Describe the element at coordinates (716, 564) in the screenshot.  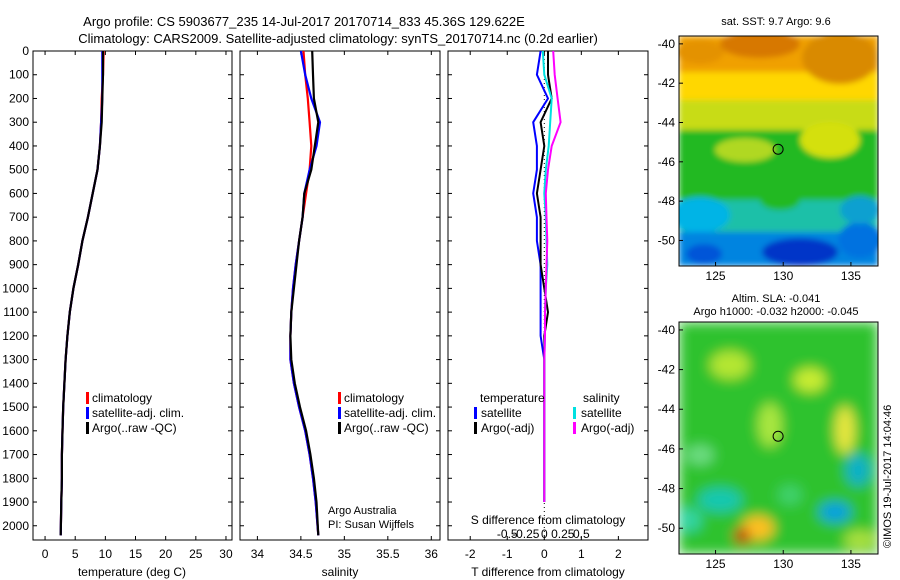
I see `map-x-tick-label: 125` at that location.